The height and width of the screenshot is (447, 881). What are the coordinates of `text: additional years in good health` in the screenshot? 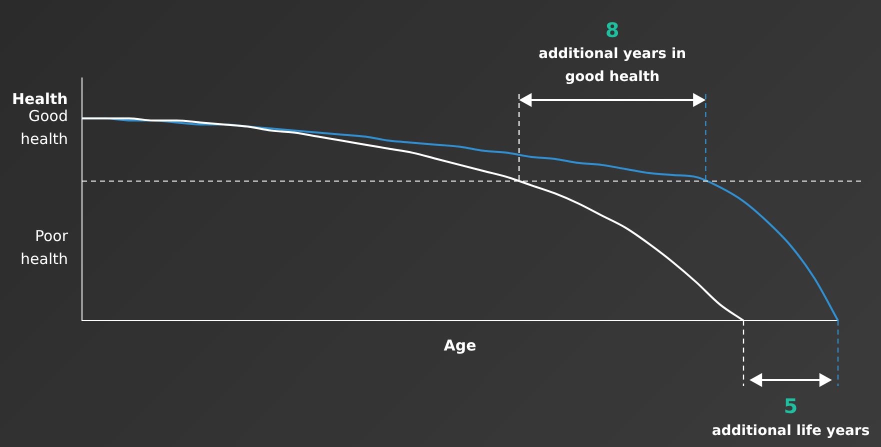 It's located at (613, 66).